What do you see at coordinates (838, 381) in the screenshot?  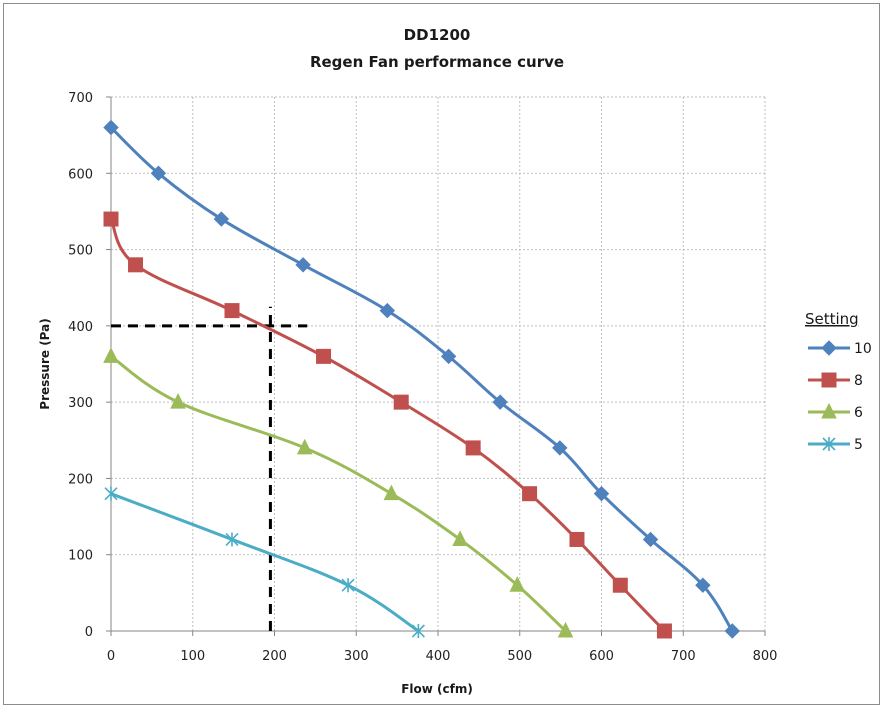 I see `legend: Setting 10 8 6 5` at bounding box center [838, 381].